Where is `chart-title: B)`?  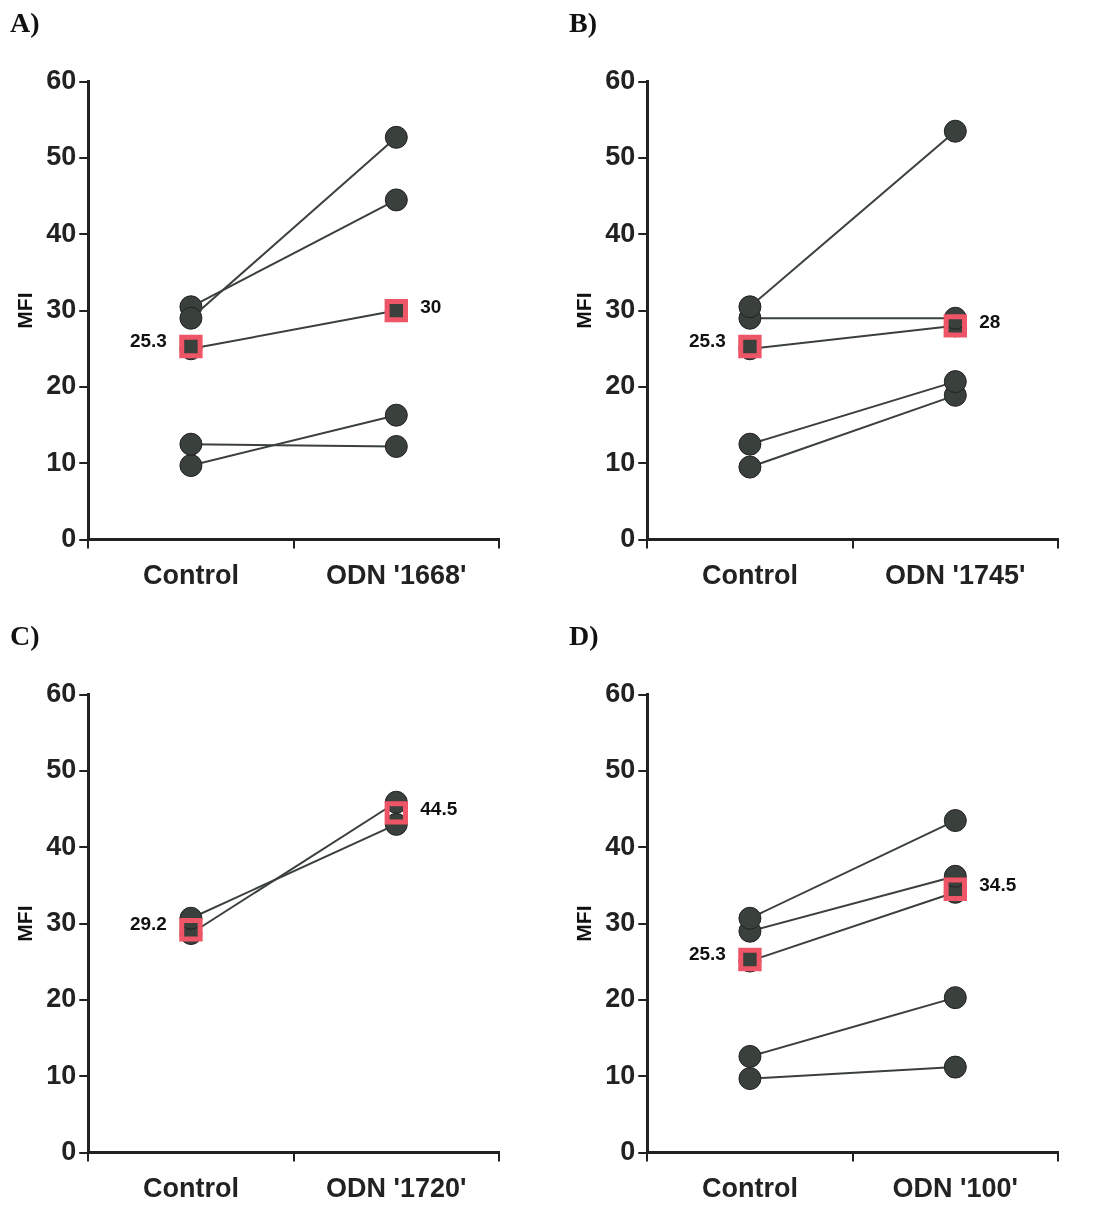
chart-title: B) is located at coordinates (583, 23).